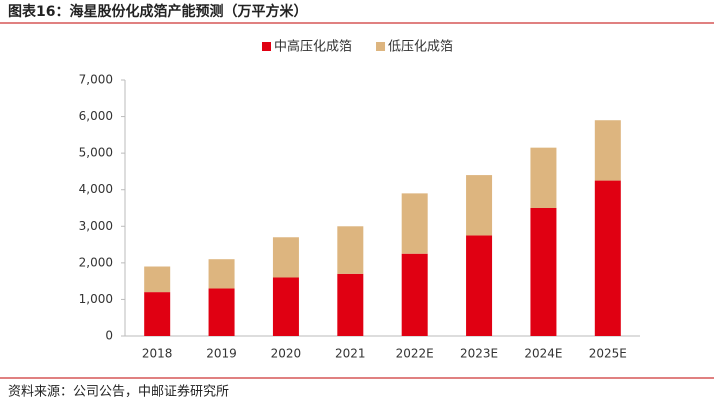 The width and height of the screenshot is (714, 413). What do you see at coordinates (96, 153) in the screenshot?
I see `y-tick-label: 5,000` at bounding box center [96, 153].